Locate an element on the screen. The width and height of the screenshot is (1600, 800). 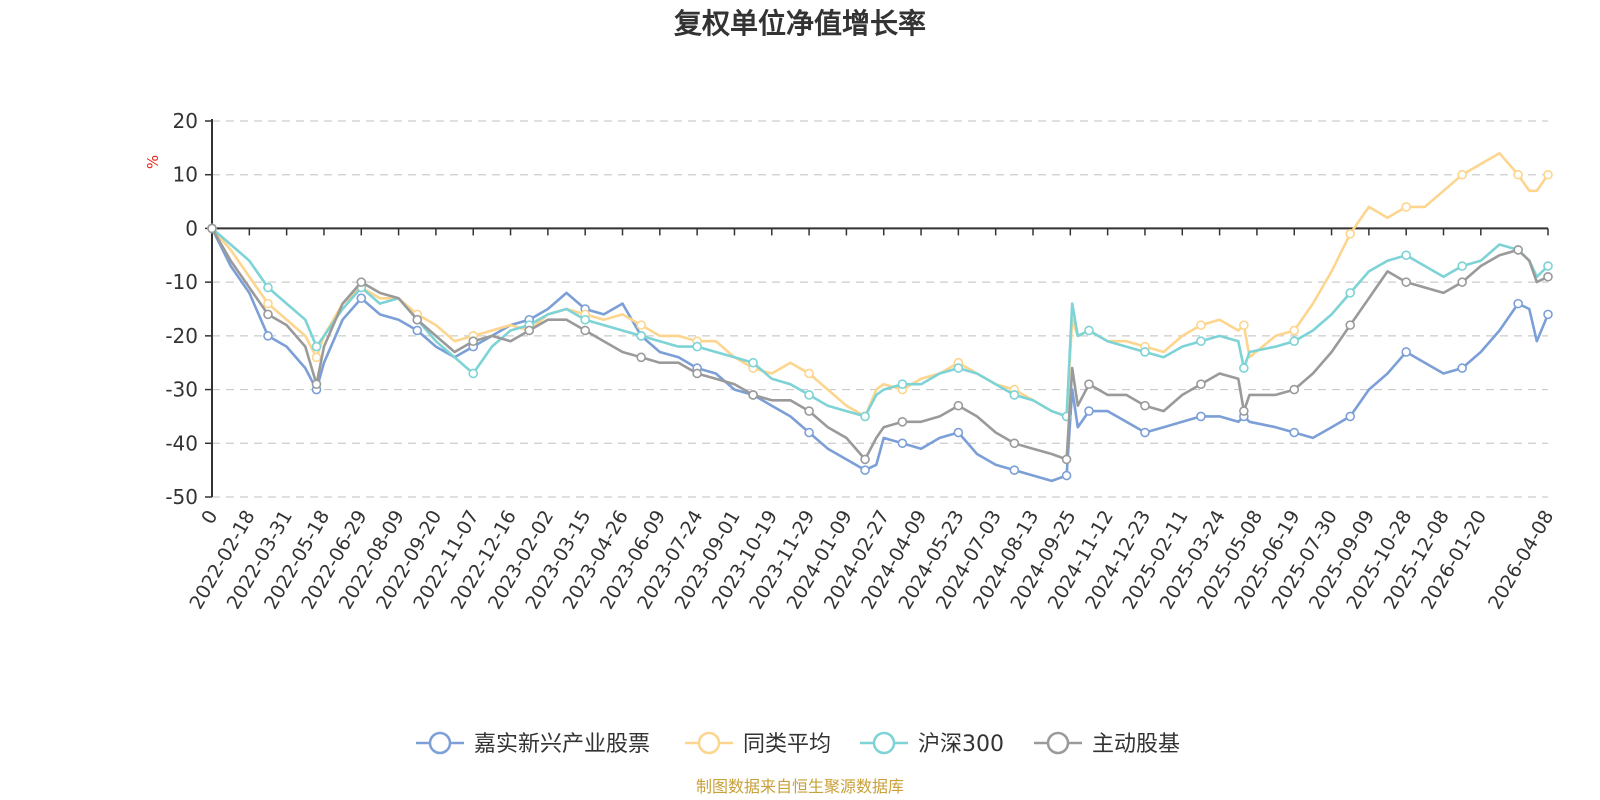
y-tick-label: -50 is located at coordinates (181, 497).